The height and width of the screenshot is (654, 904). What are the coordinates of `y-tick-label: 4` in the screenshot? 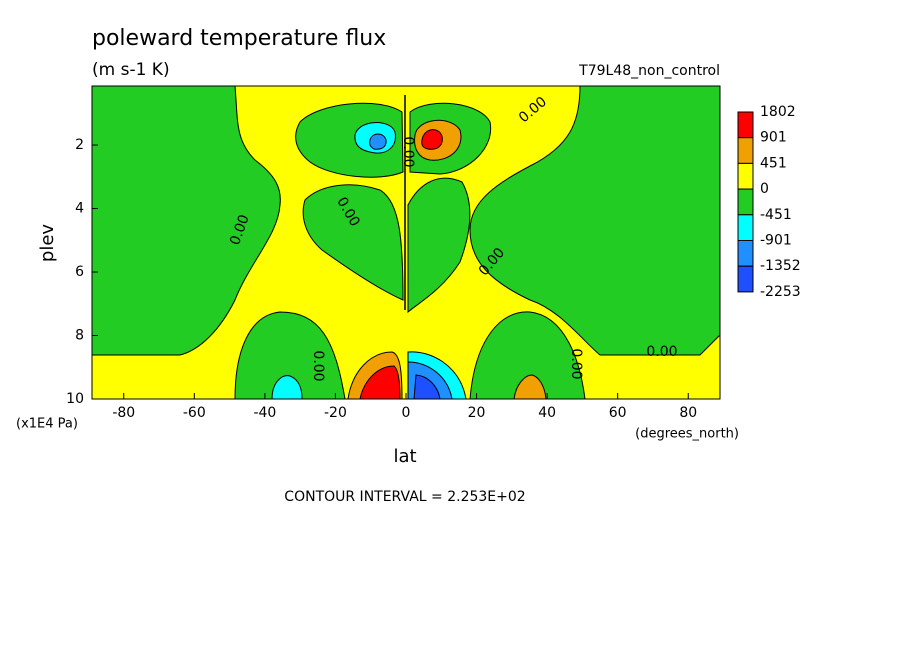 It's located at (79, 209).